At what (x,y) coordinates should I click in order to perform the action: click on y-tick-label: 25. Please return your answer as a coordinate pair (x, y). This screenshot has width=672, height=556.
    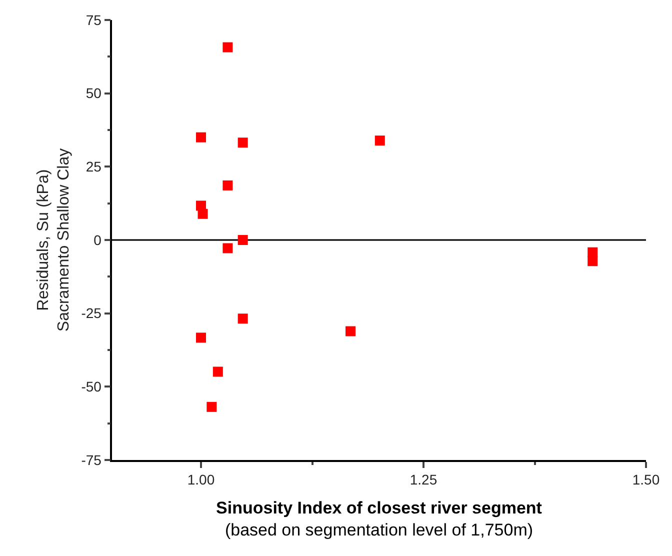
    Looking at the image, I should click on (94, 166).